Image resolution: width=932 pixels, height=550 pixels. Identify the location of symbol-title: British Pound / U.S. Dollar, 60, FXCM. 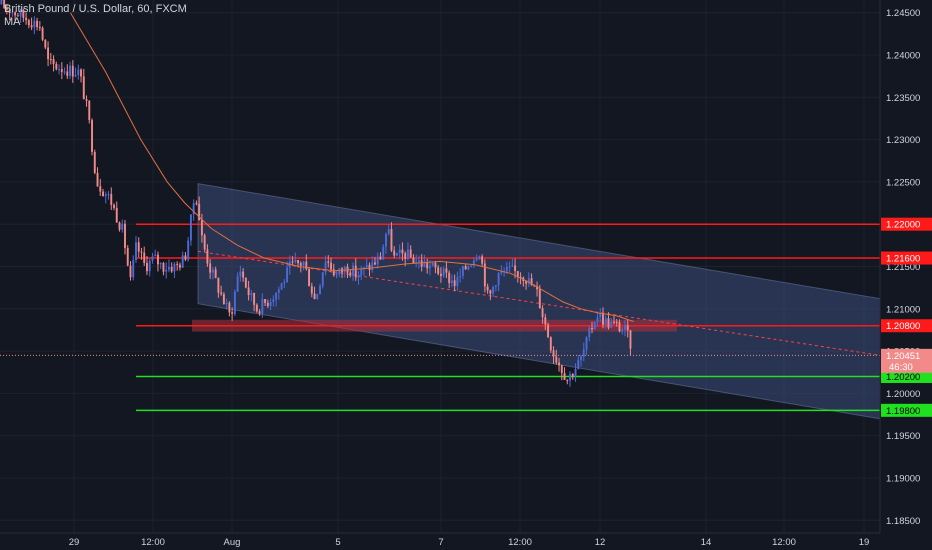
(95, 9).